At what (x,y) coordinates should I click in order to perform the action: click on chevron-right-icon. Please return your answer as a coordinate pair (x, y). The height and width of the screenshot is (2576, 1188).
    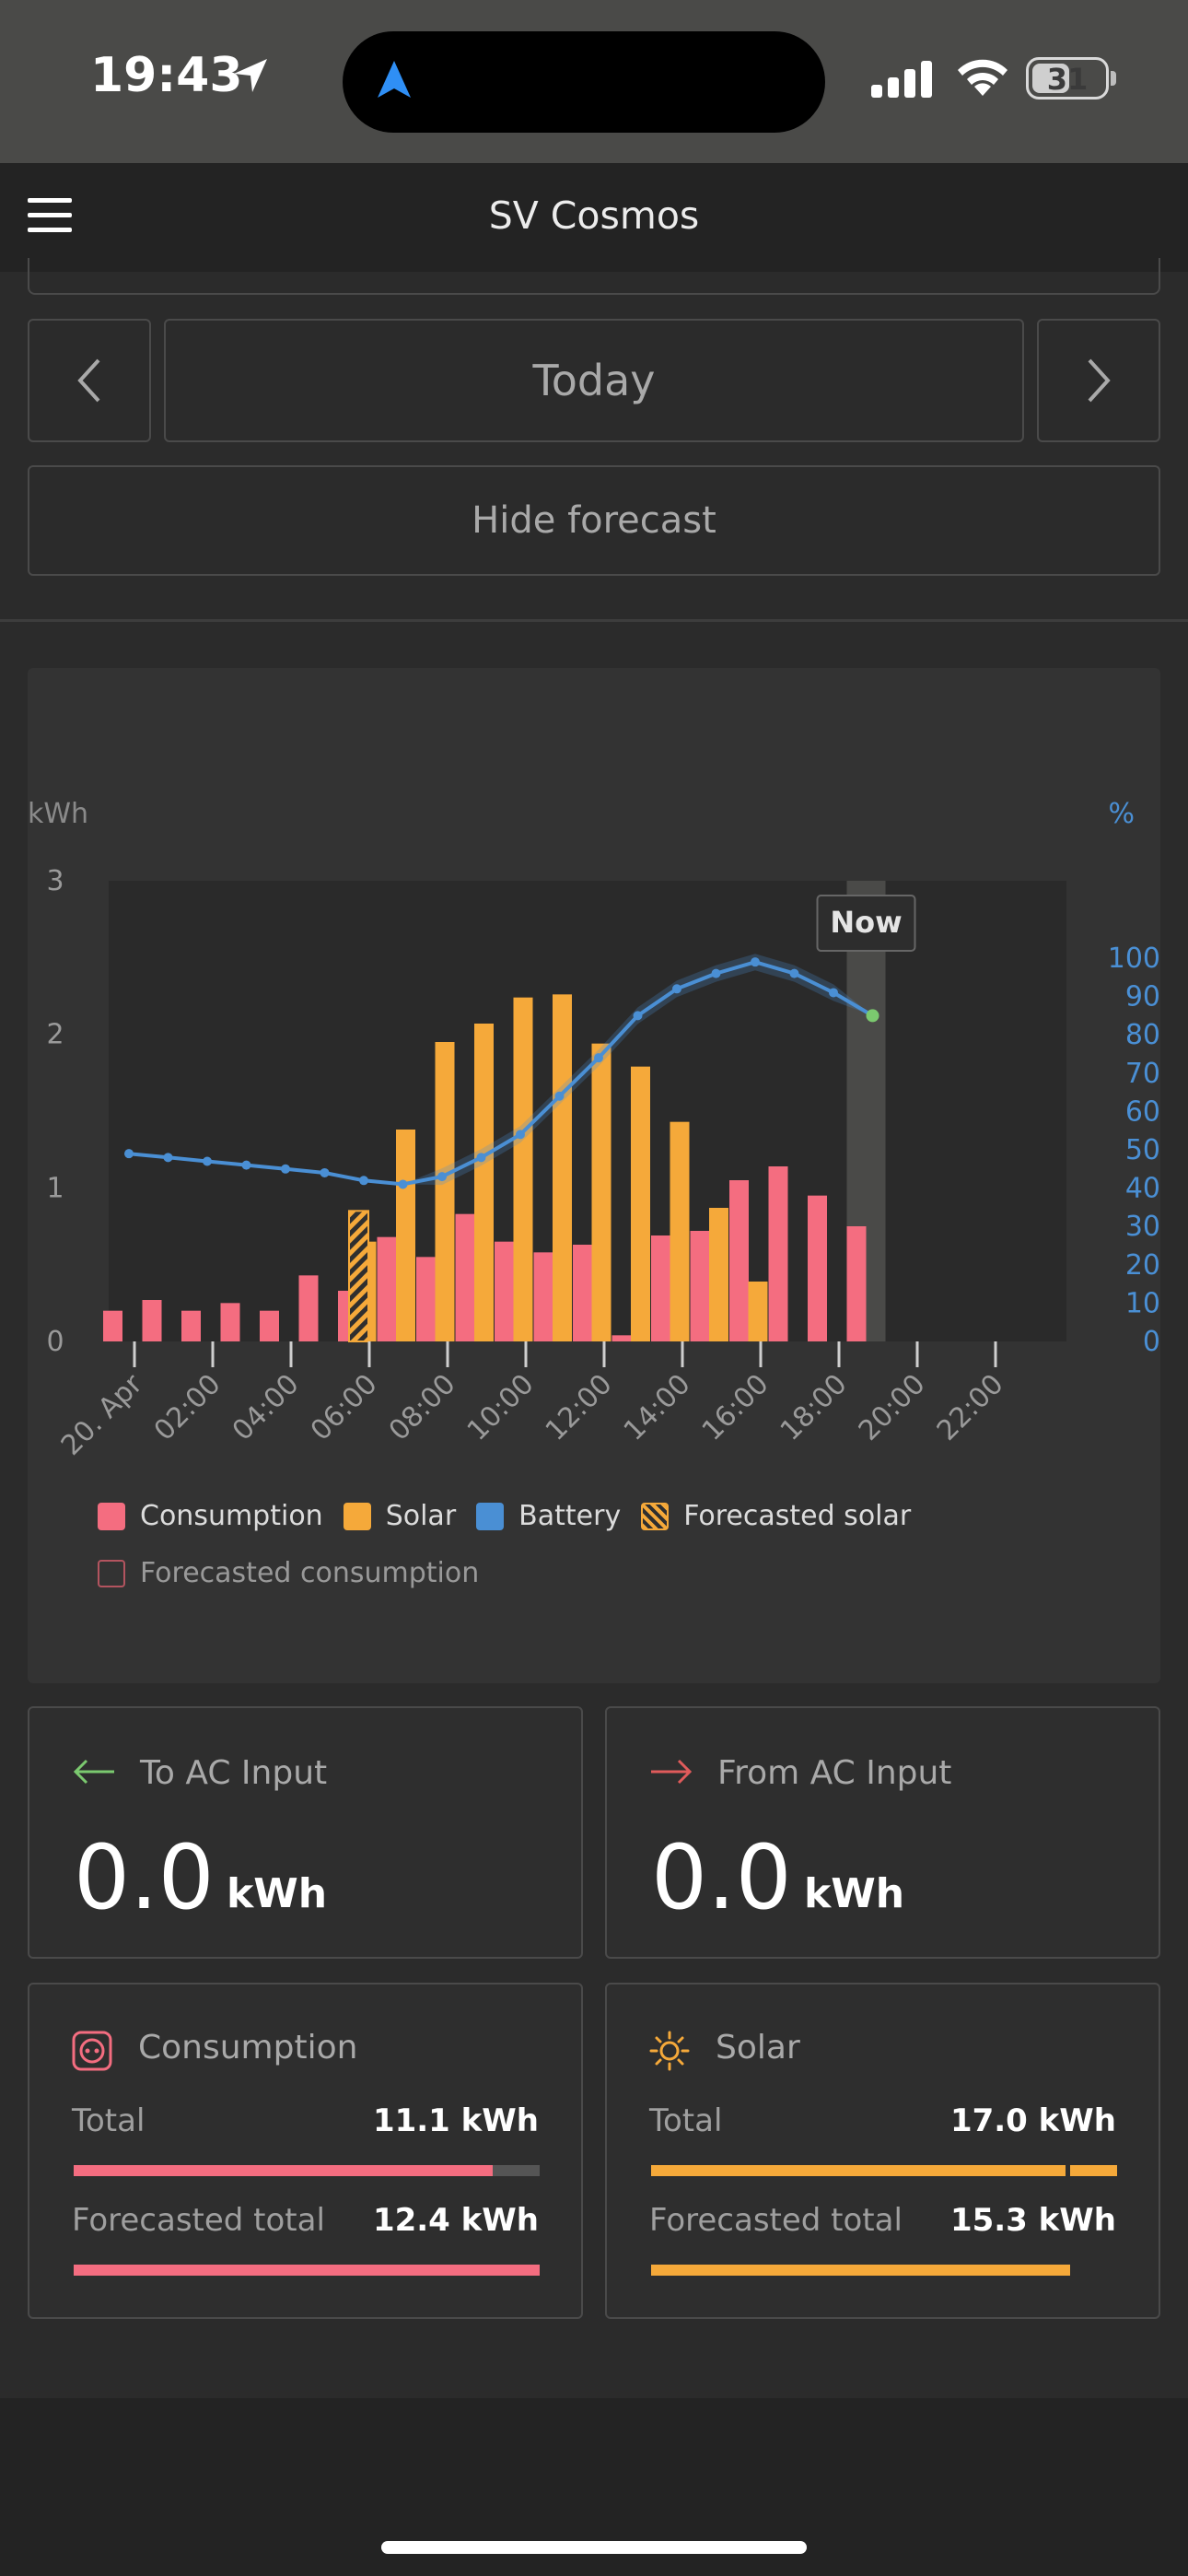
    Looking at the image, I should click on (1099, 380).